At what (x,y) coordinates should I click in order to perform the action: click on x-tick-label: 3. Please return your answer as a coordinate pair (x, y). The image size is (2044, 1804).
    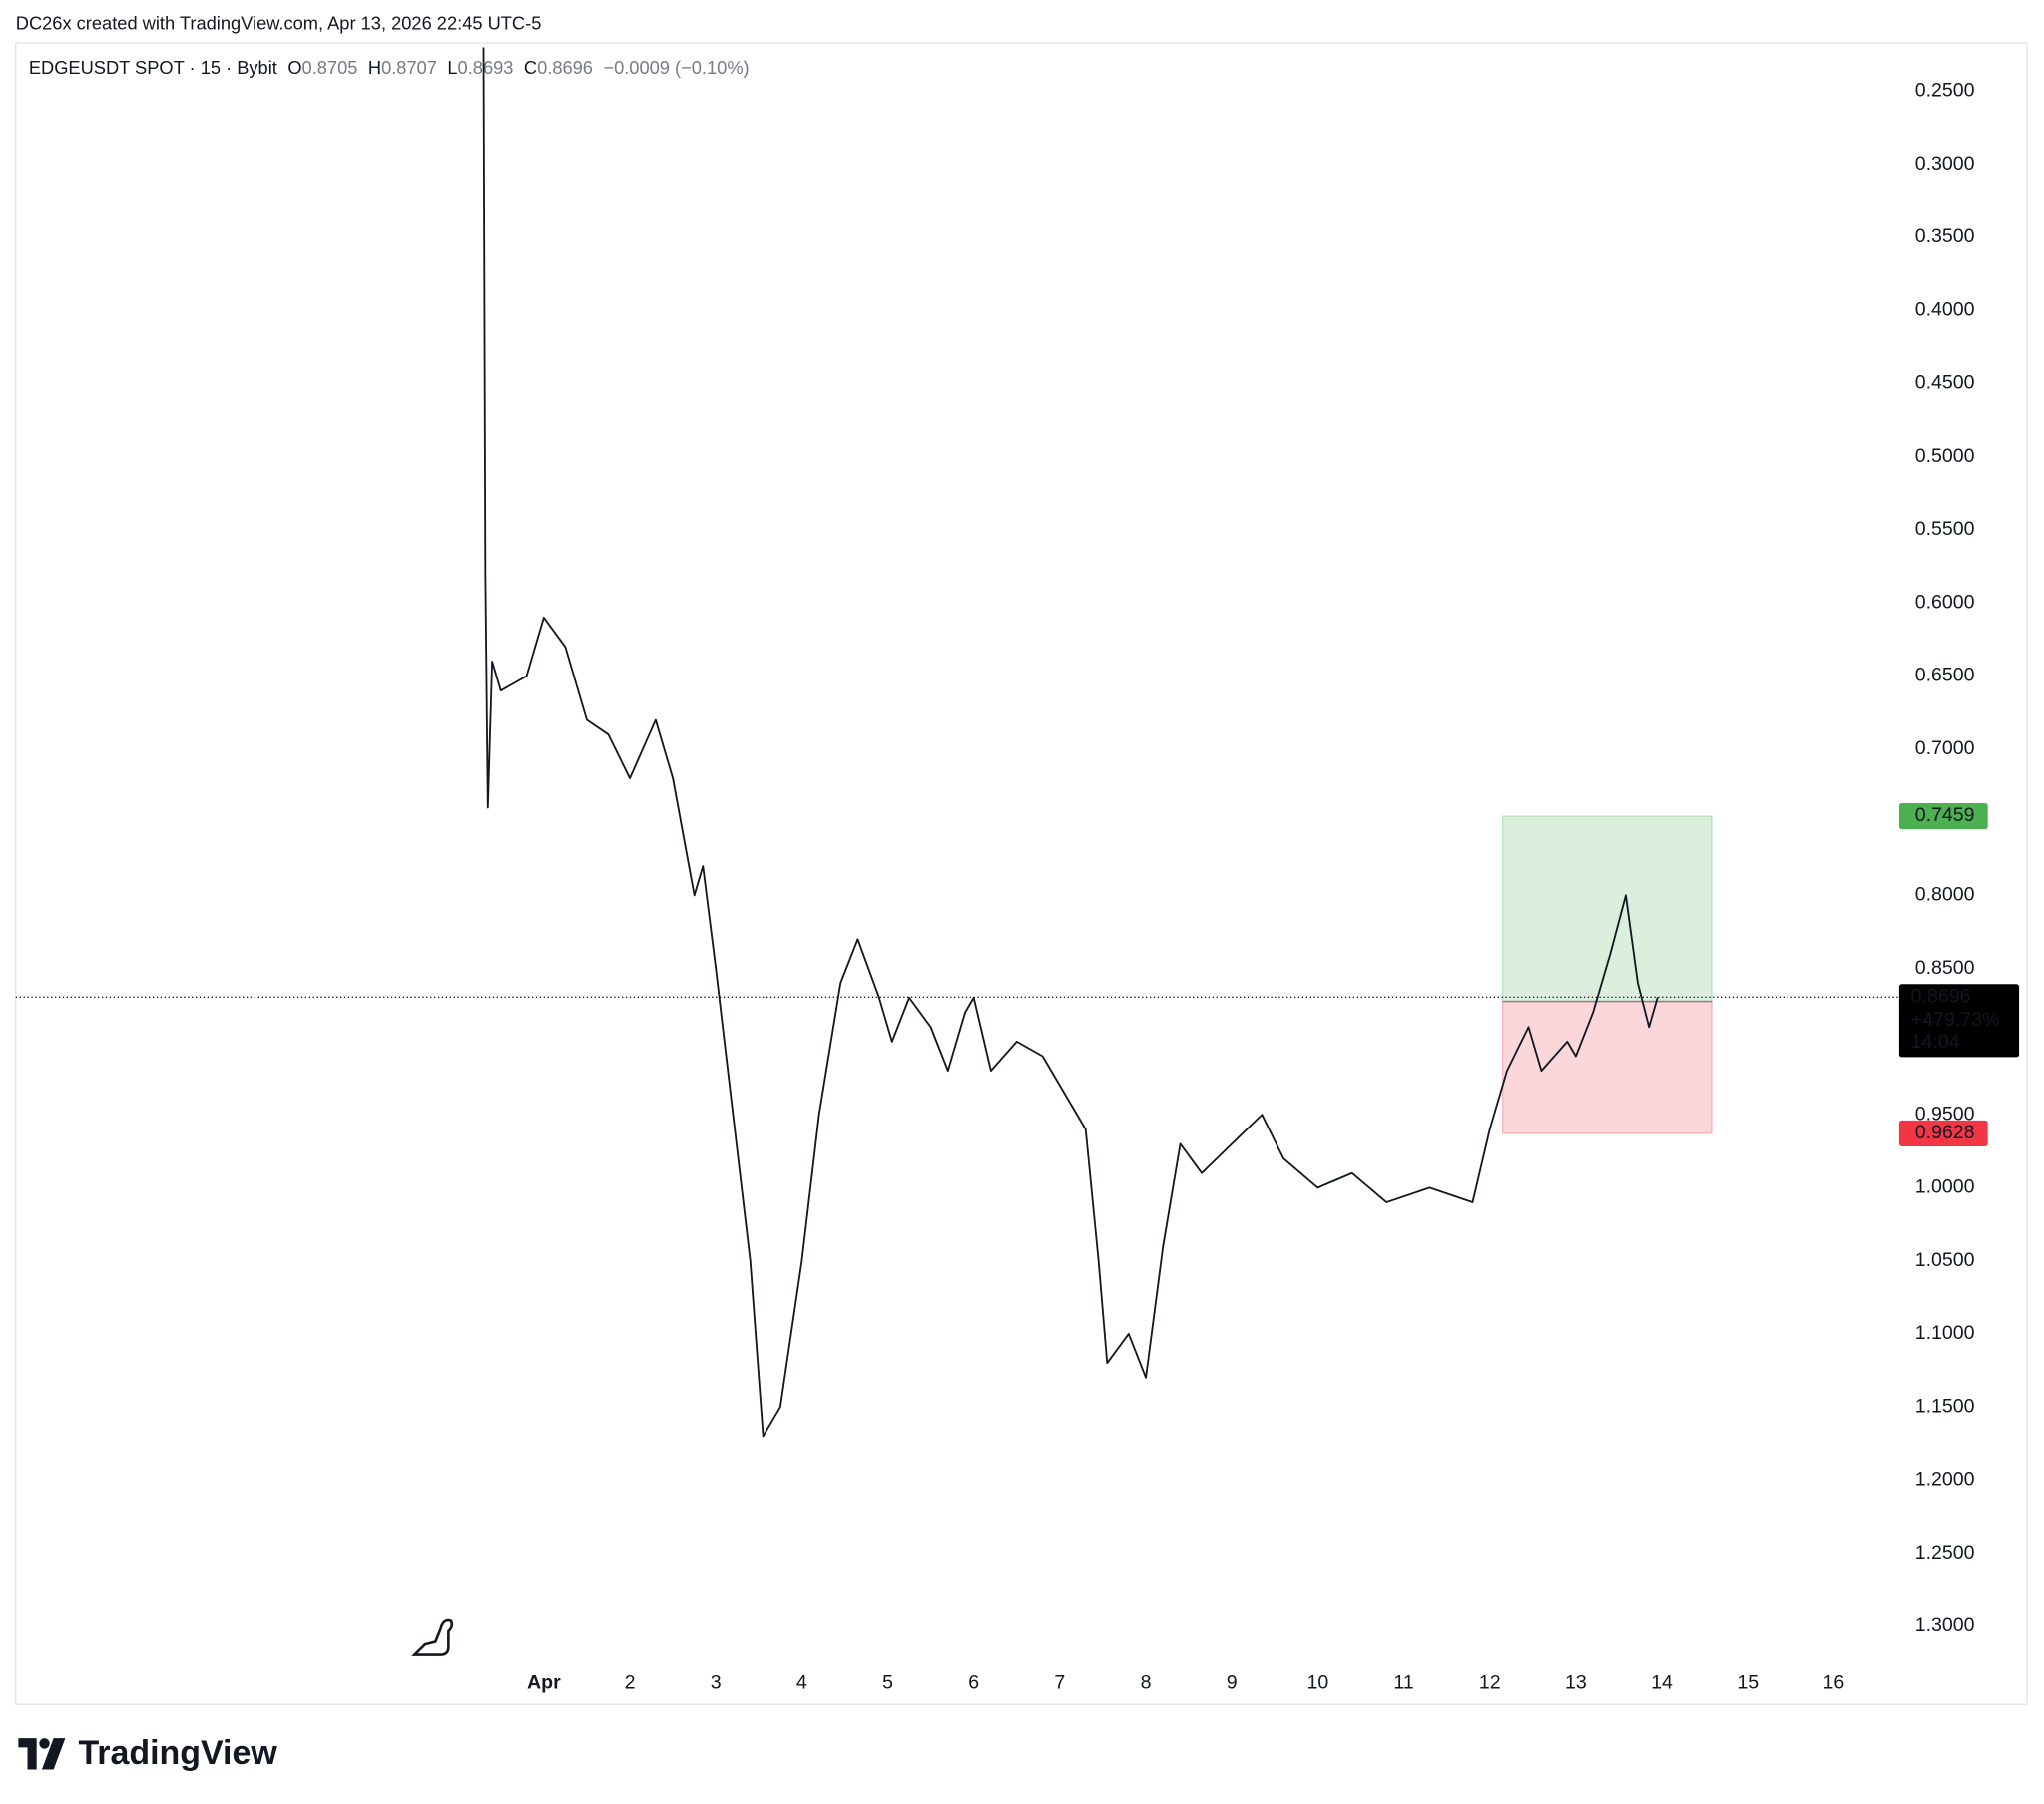
    Looking at the image, I should click on (716, 1682).